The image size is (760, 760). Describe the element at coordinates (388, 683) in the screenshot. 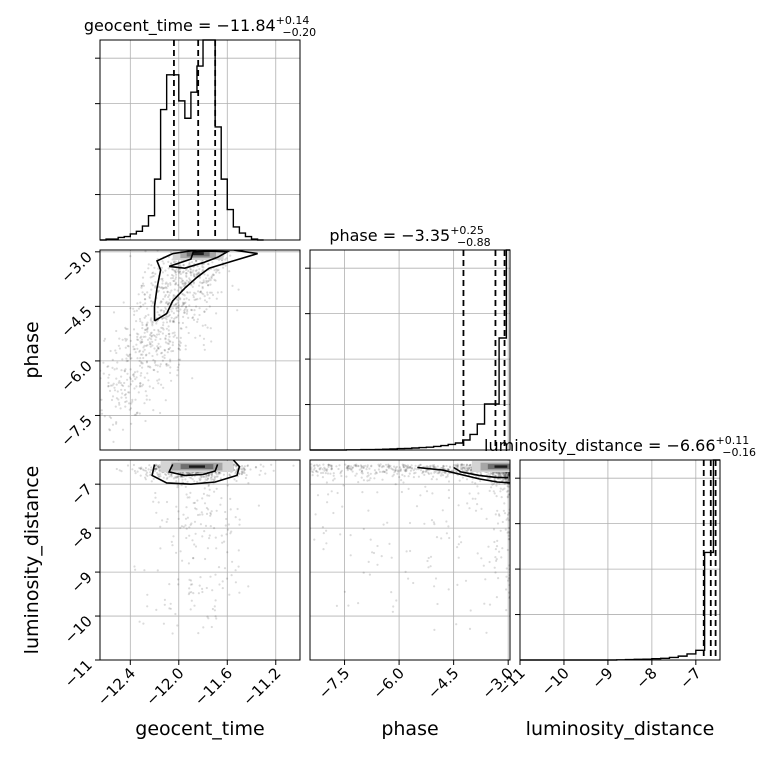

I see `tick-label-x: −6.0` at that location.